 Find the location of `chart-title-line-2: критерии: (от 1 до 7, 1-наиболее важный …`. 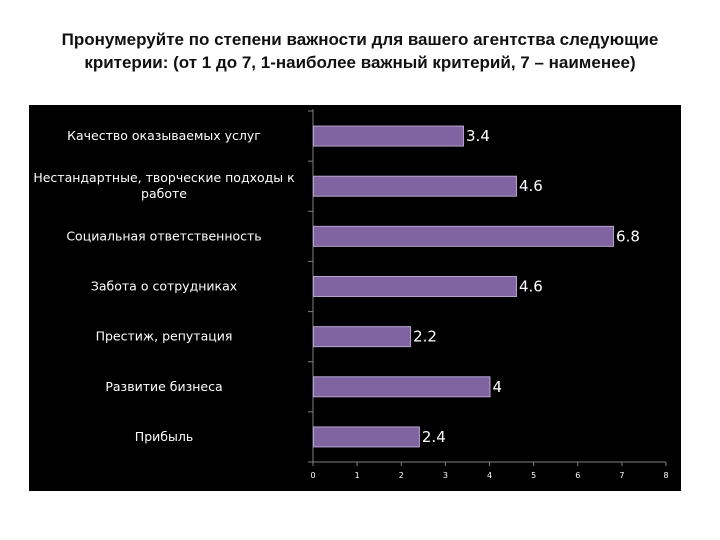

chart-title-line-2: критерии: (от 1 до 7, 1-наиболее важный … is located at coordinates (360, 62).